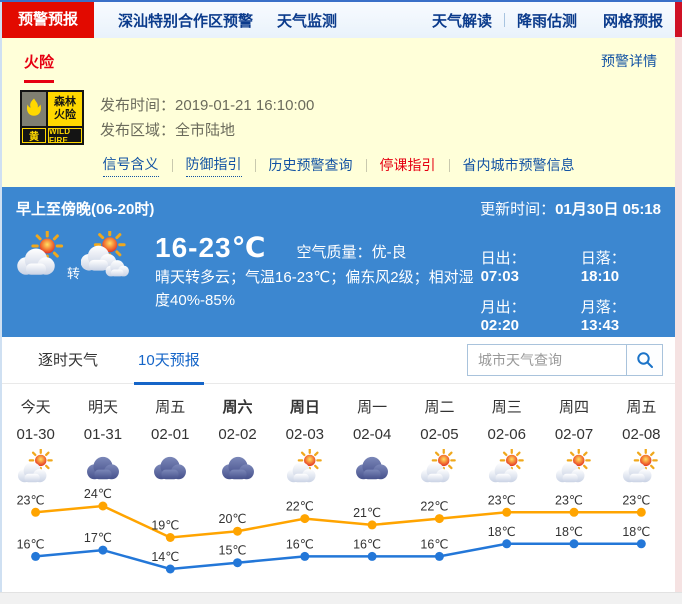 This screenshot has height=604, width=682. I want to click on moonrise-time: 月出：02:20, so click(519, 315).